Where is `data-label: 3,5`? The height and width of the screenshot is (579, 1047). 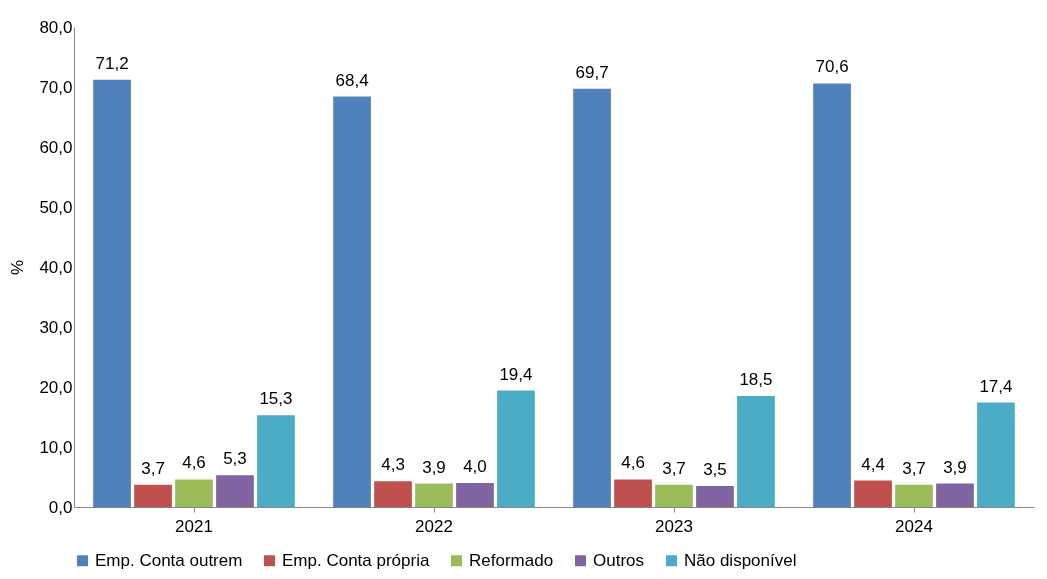
data-label: 3,5 is located at coordinates (715, 469).